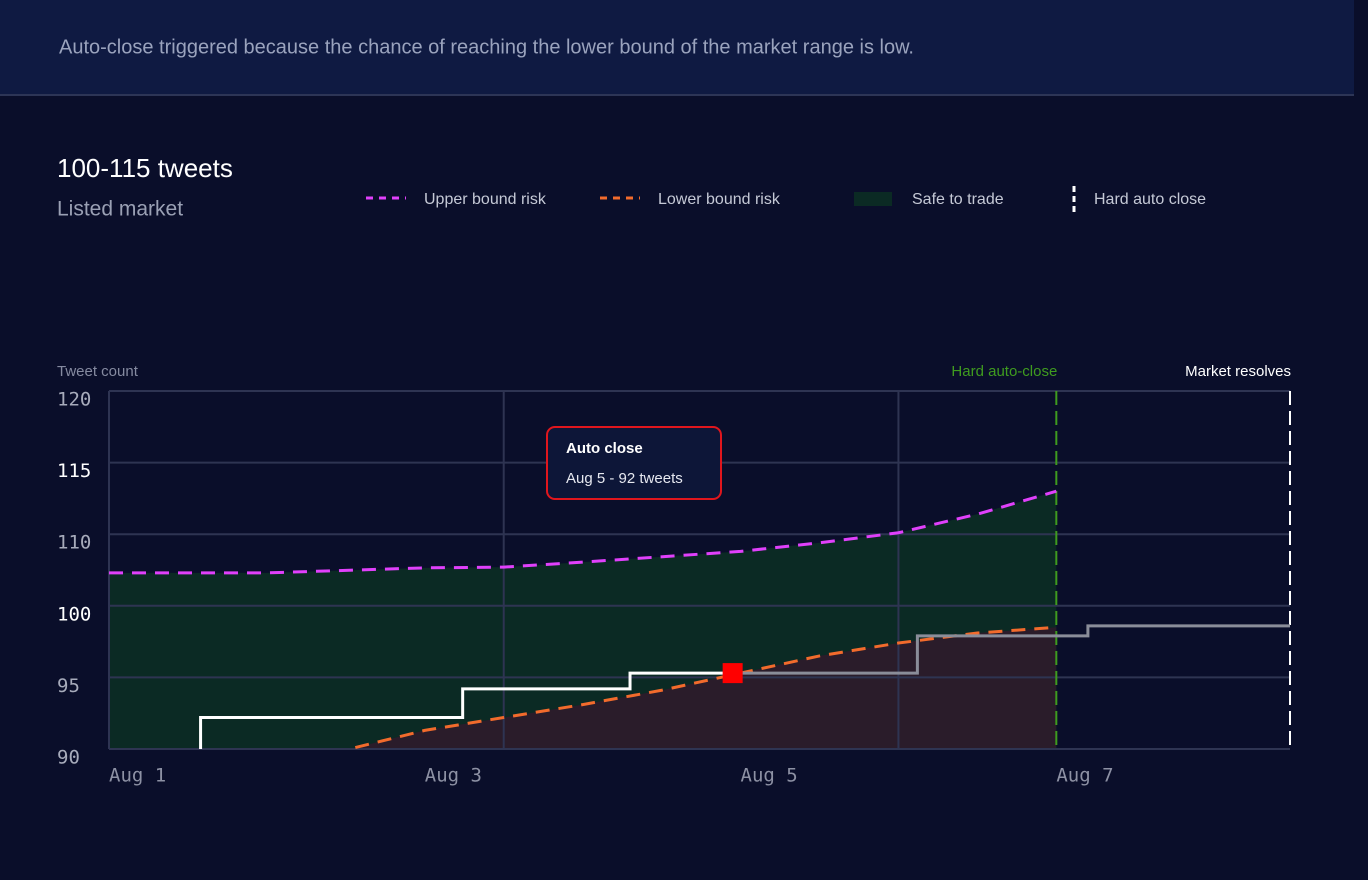 Image resolution: width=1368 pixels, height=880 pixels. What do you see at coordinates (68, 686) in the screenshot?
I see `y-tick-label: 95` at bounding box center [68, 686].